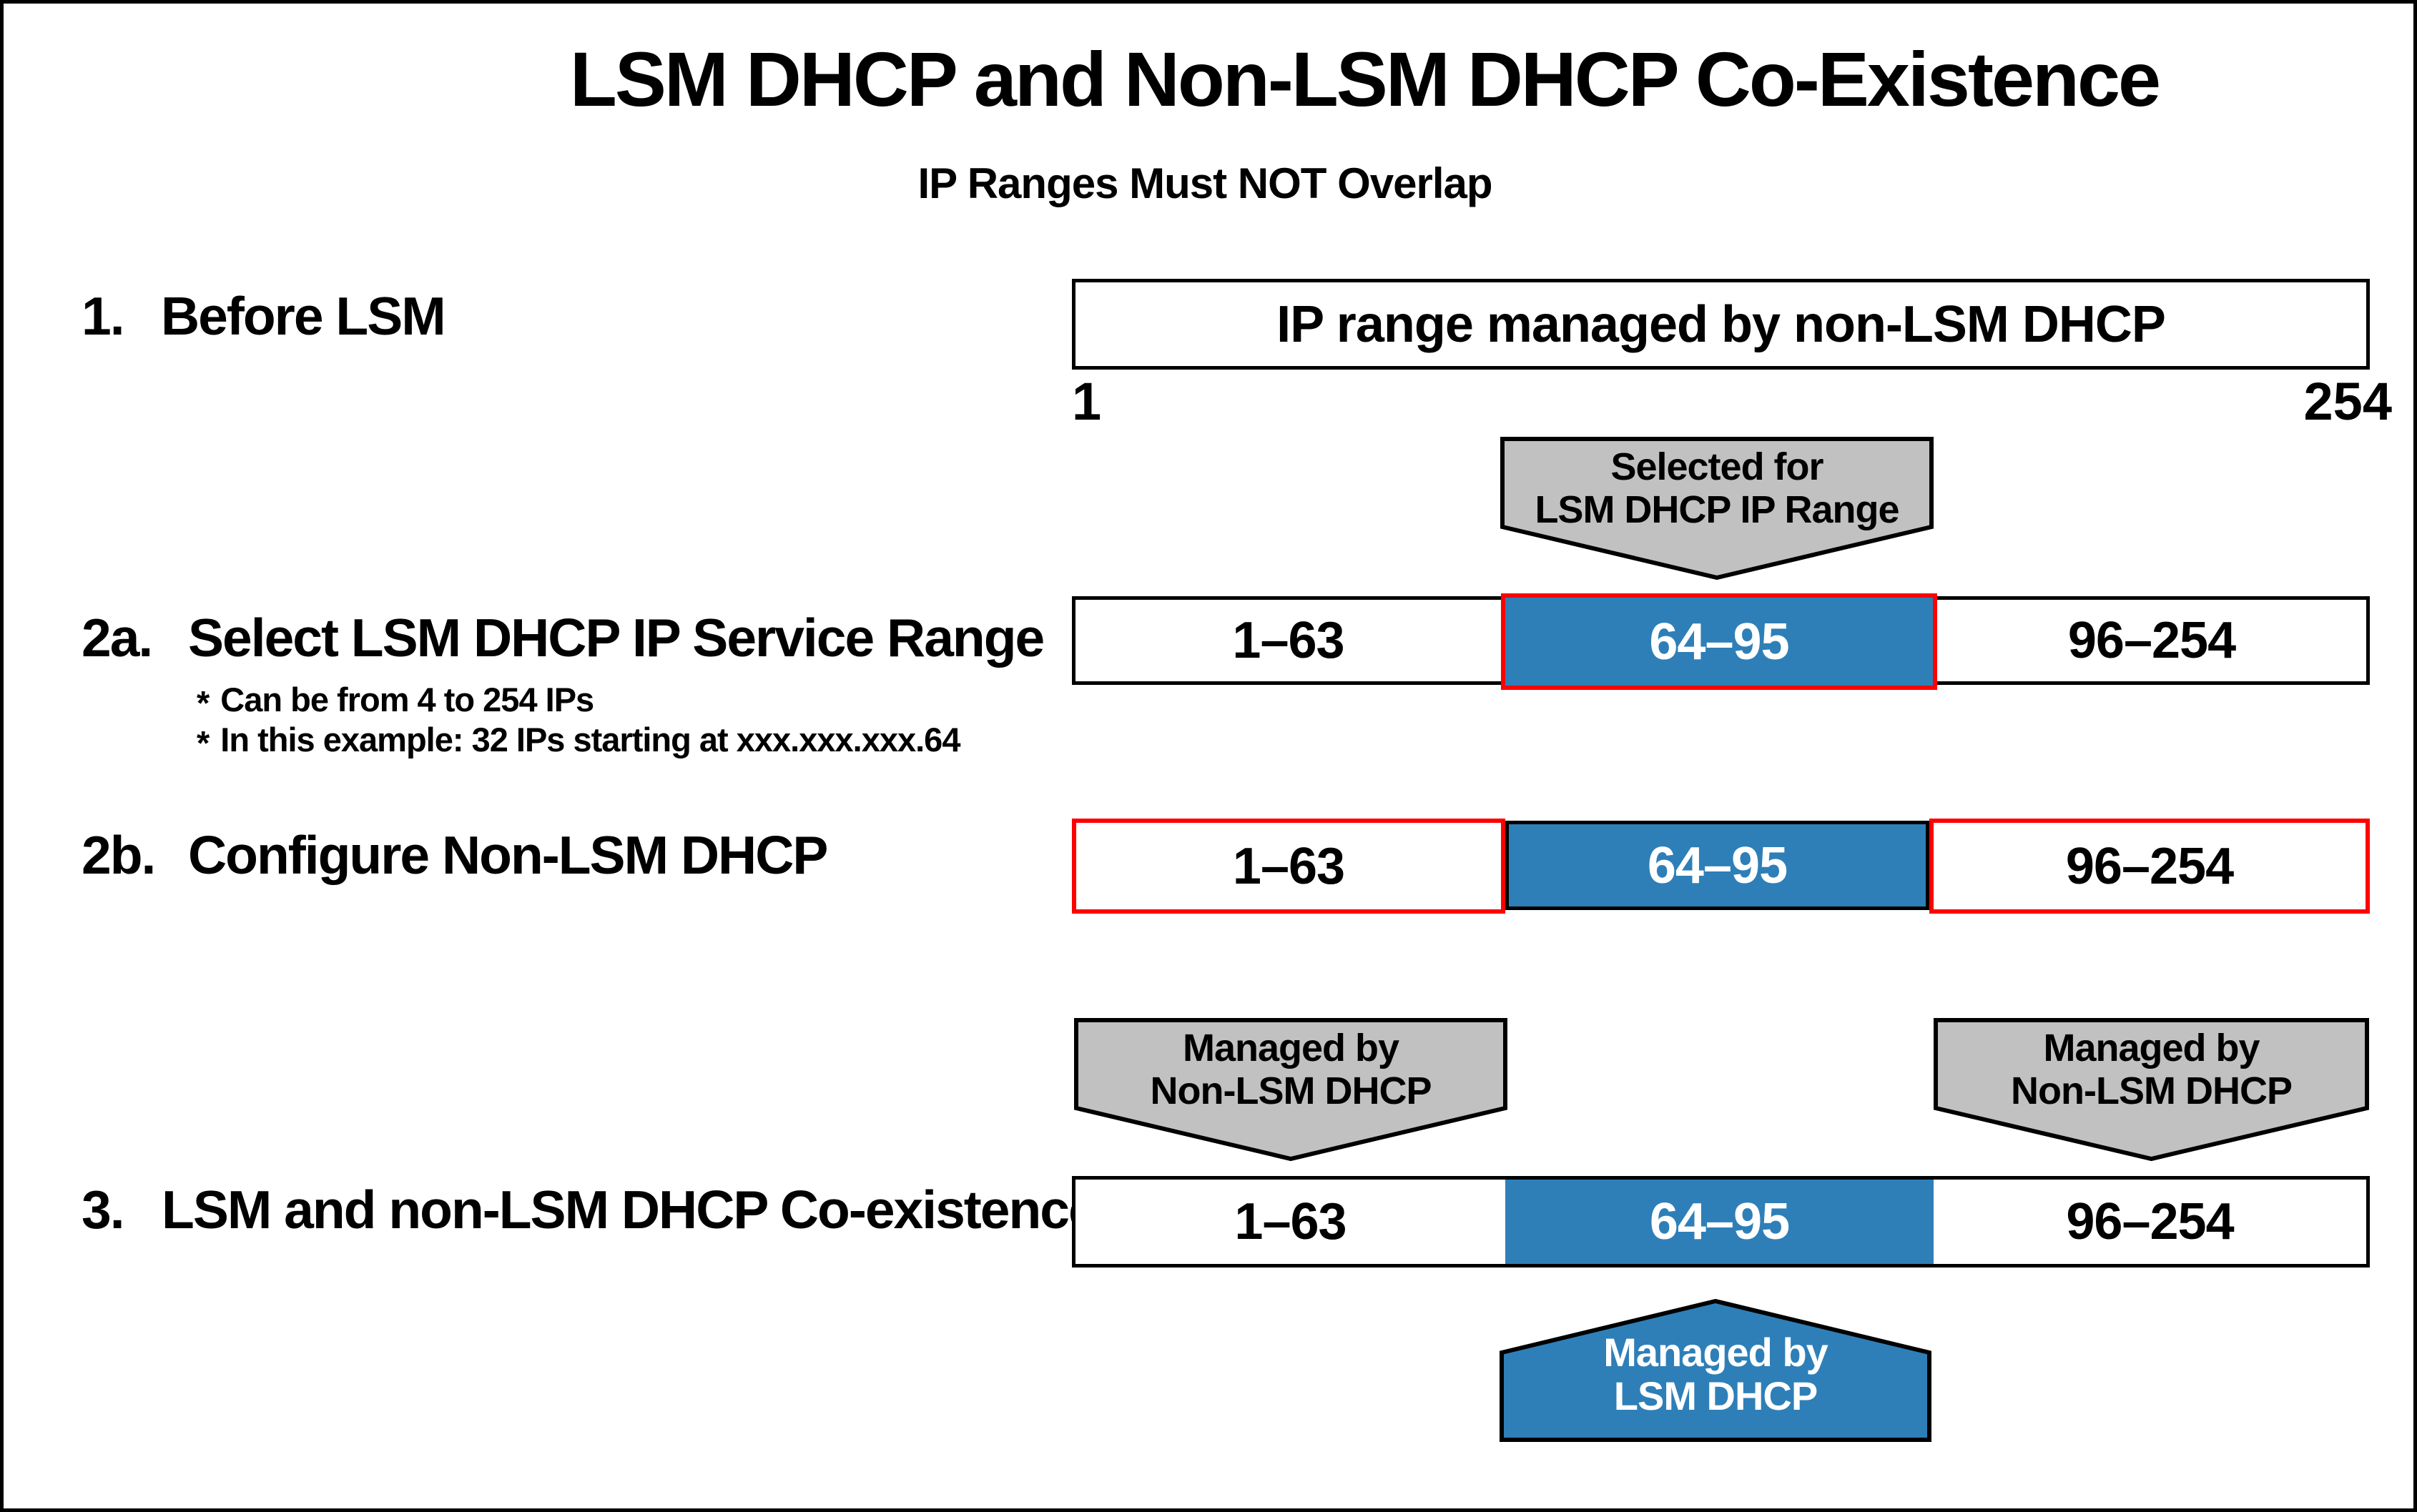 The height and width of the screenshot is (1512, 2417). I want to click on step2b-title: Configure Non-LSM DHCP, so click(508, 855).